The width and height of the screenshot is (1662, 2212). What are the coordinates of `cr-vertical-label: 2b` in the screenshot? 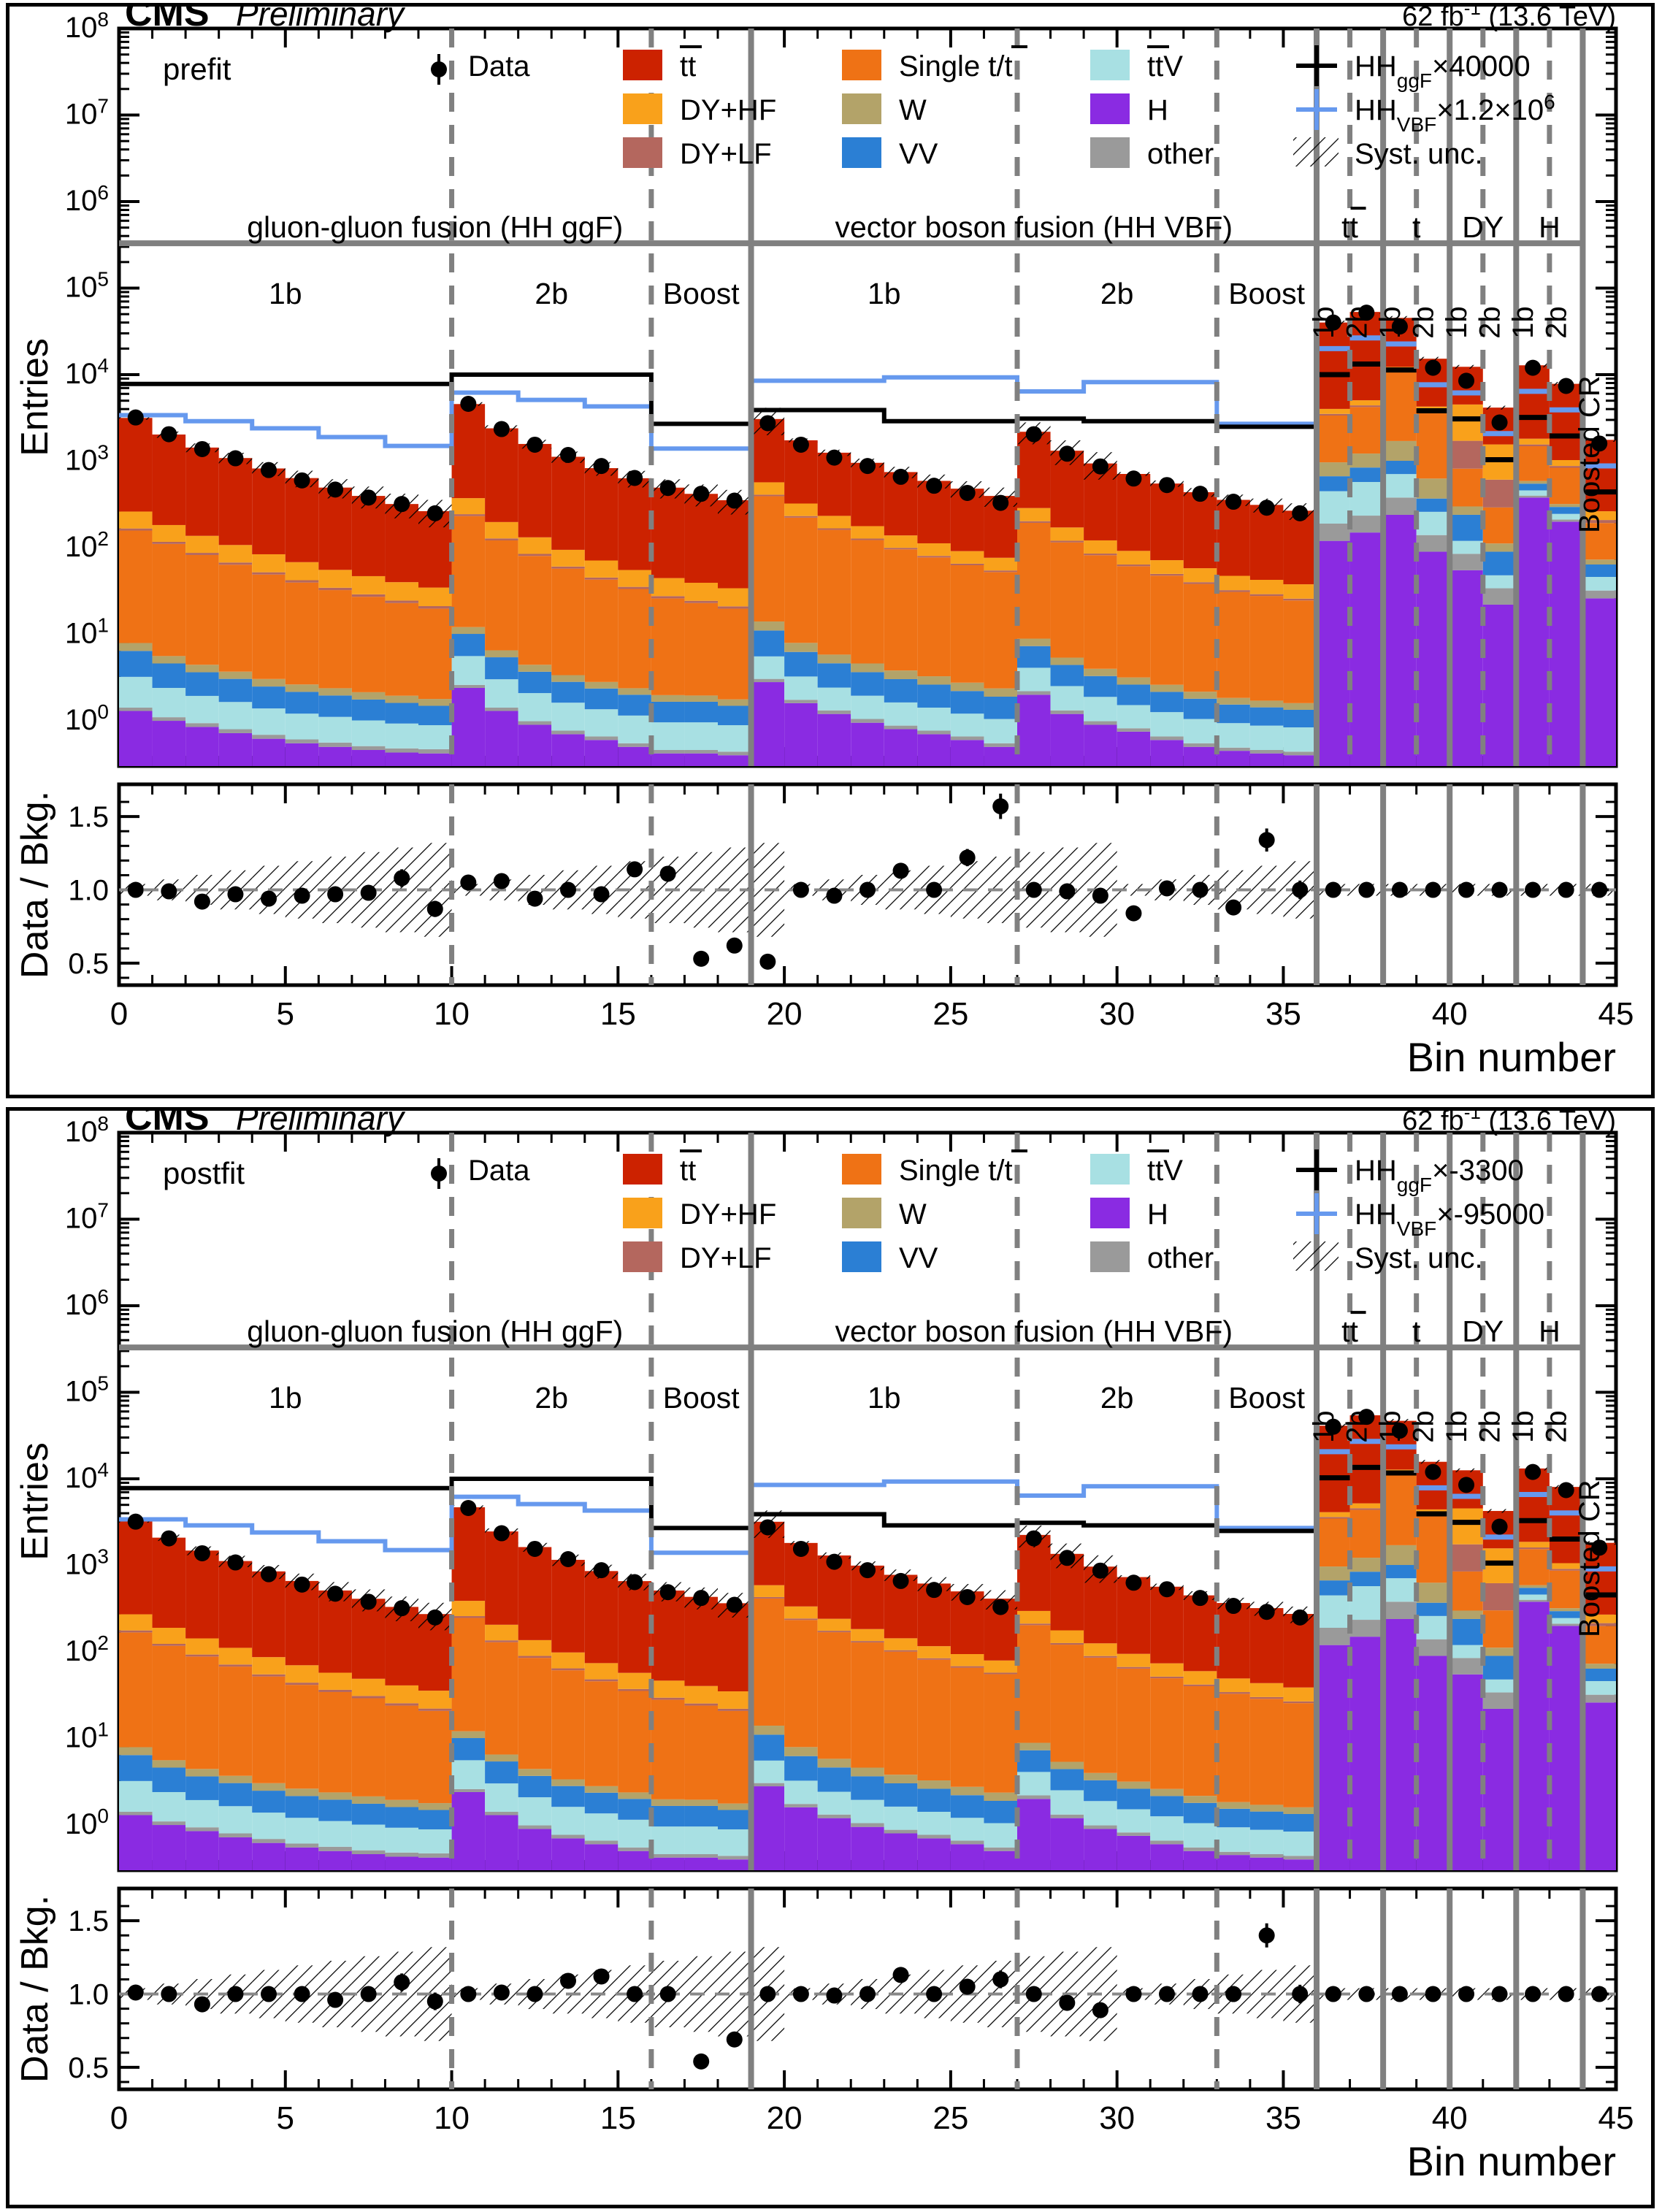 It's located at (1423, 1426).